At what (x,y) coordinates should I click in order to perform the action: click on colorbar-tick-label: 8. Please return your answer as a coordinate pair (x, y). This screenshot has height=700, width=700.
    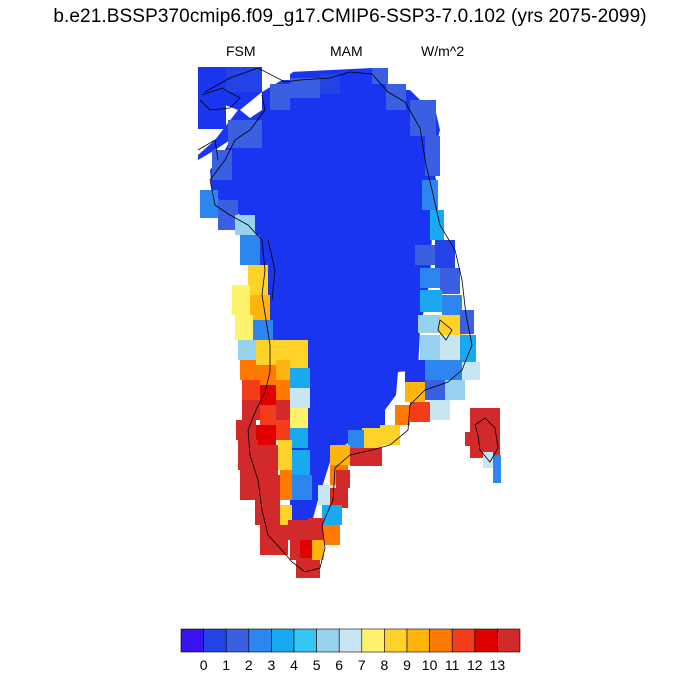
    Looking at the image, I should click on (385, 665).